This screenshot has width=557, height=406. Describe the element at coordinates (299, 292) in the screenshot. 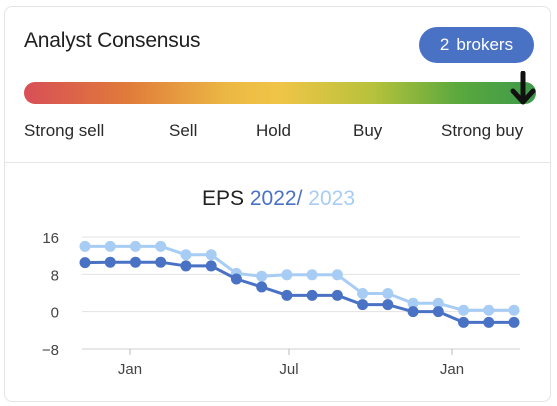

I see `series-line-2022` at that location.